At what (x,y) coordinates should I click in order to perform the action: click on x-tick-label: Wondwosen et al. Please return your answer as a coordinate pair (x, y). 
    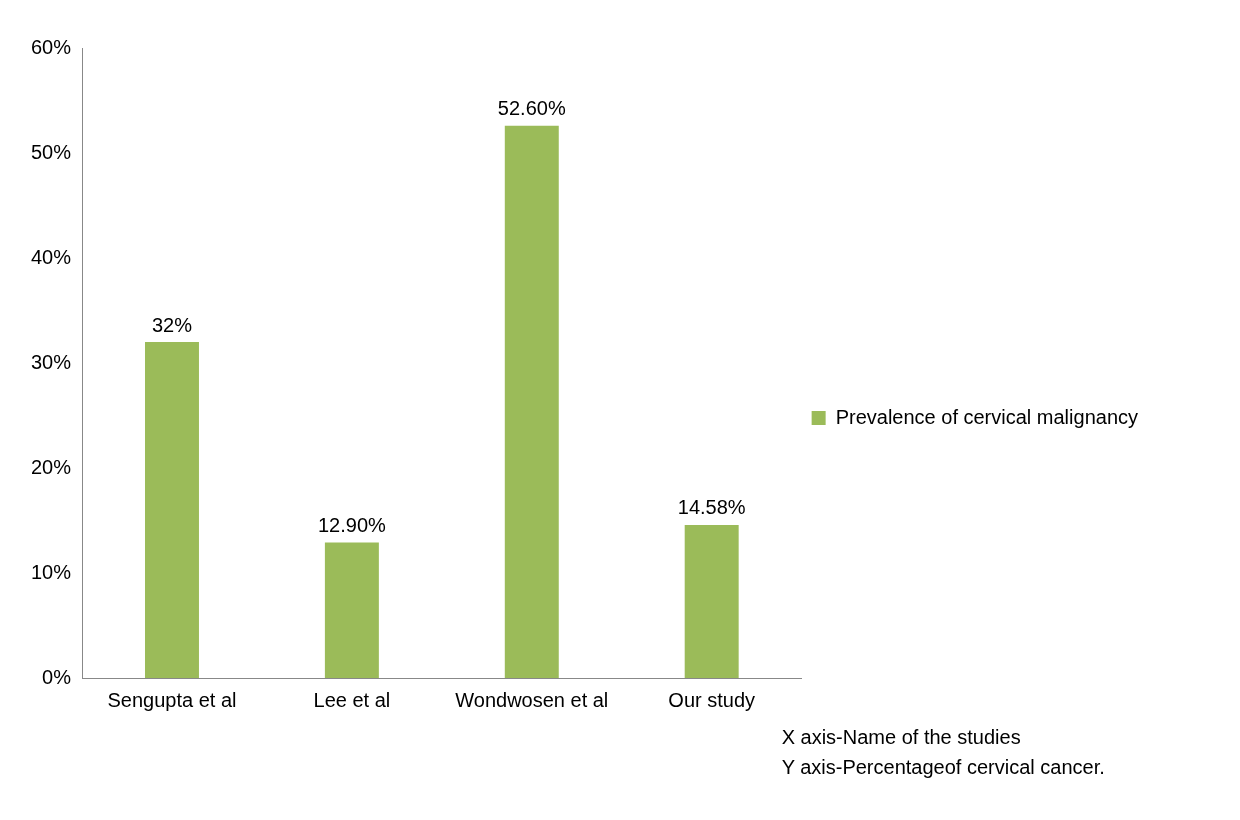
    Looking at the image, I should click on (532, 699).